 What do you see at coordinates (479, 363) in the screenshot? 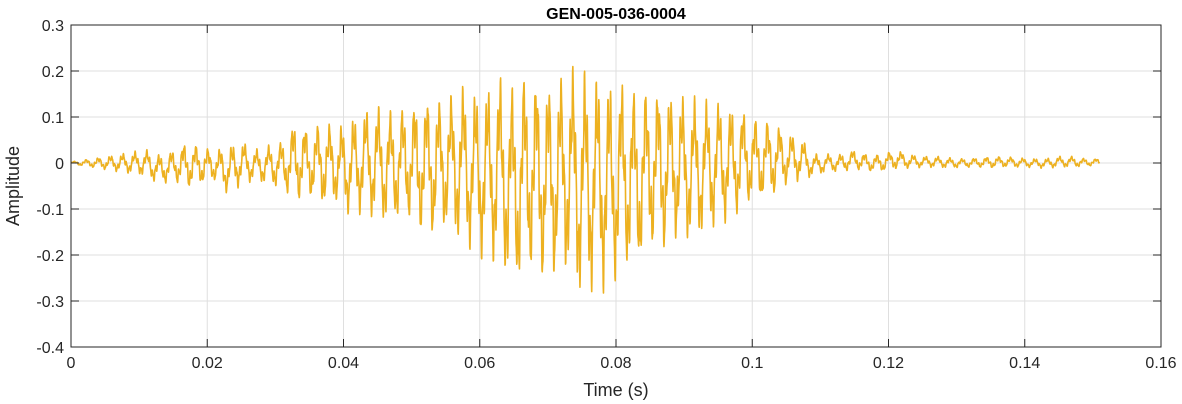
I see `x-tick-label: 0.06` at bounding box center [479, 363].